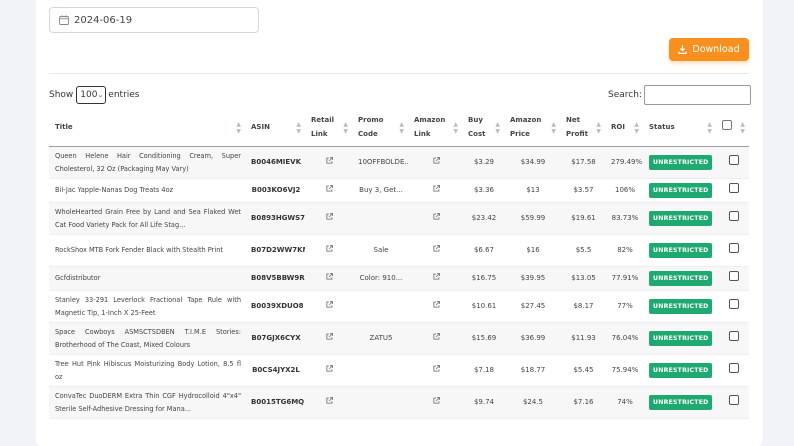 The height and width of the screenshot is (446, 794). Describe the element at coordinates (582, 338) in the screenshot. I see `net-profit: $11.93` at that location.